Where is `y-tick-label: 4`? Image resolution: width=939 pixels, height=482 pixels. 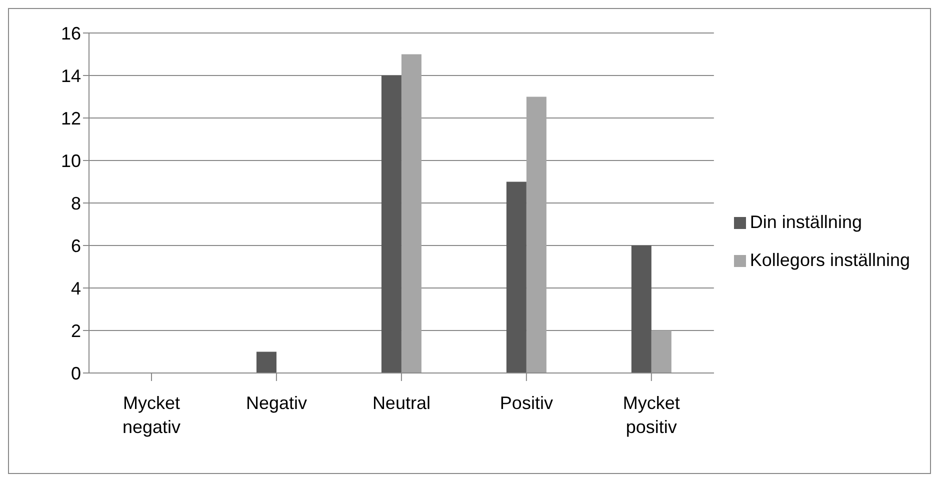 y-tick-label: 4 is located at coordinates (75, 288).